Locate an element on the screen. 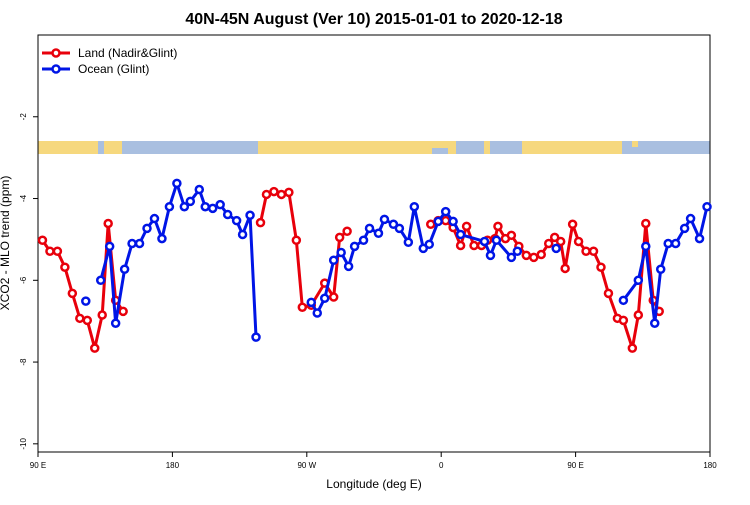 The height and width of the screenshot is (505, 750). legend-label: Ocean (Glint) is located at coordinates (113, 69).